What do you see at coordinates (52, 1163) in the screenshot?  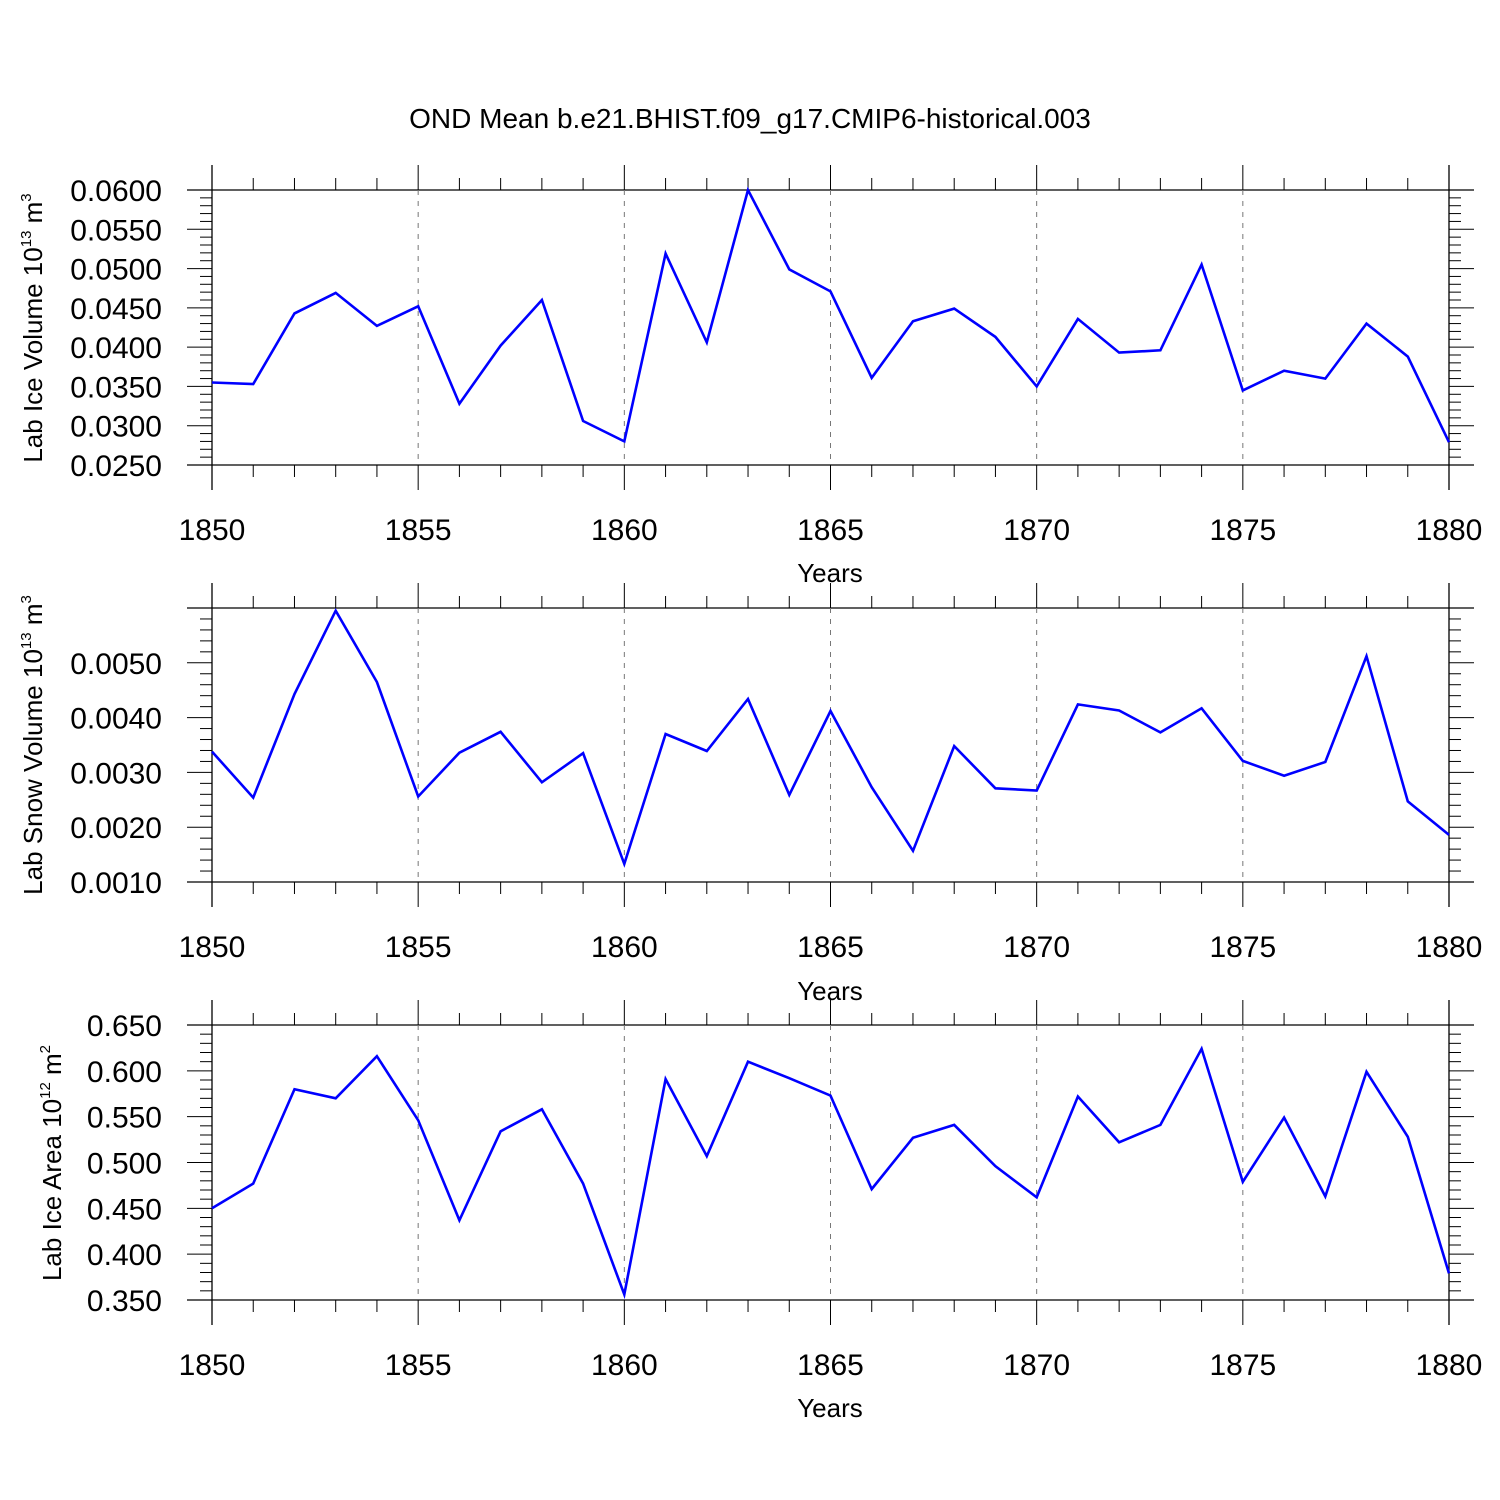 I see `y-axis-label: Lab Ice Area 1012 m2` at bounding box center [52, 1163].